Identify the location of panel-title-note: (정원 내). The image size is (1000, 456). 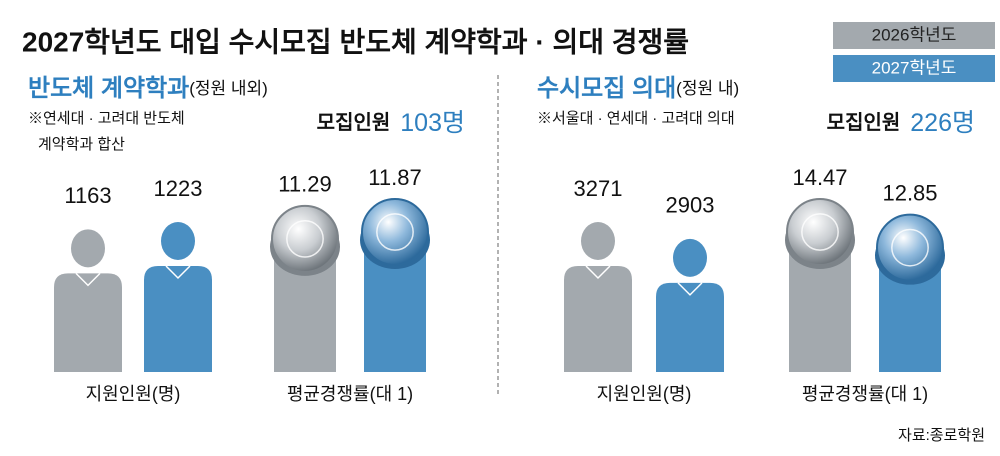
(707, 88).